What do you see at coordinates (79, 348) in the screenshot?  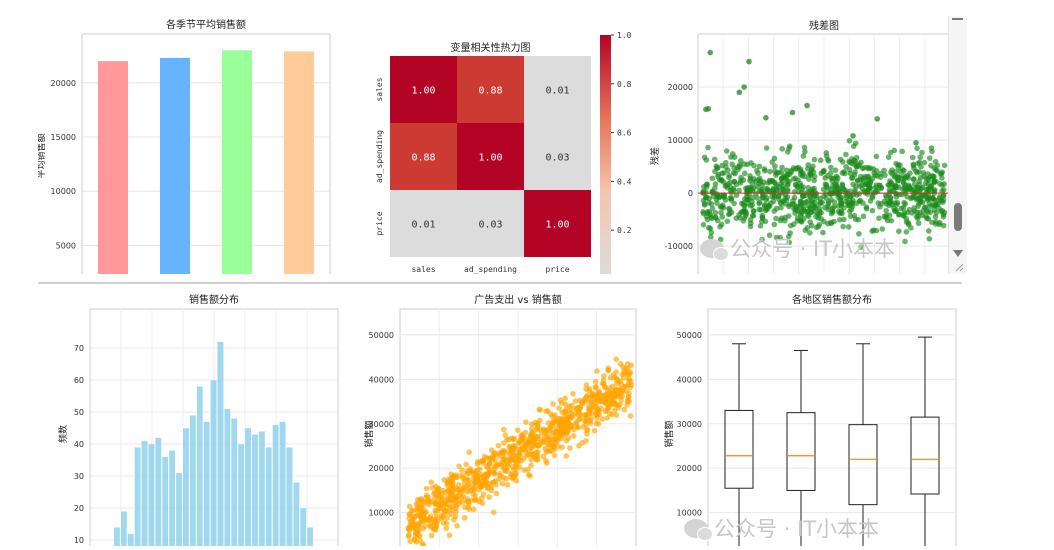 I see `histogram-ytick-label: 70` at bounding box center [79, 348].